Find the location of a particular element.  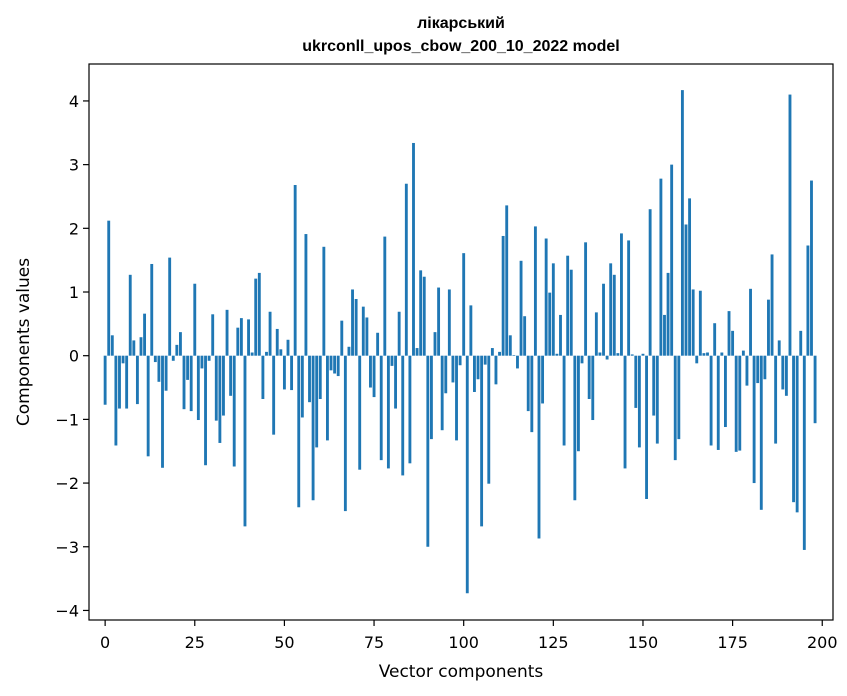

x-tick-label-3: 75 is located at coordinates (374, 642).